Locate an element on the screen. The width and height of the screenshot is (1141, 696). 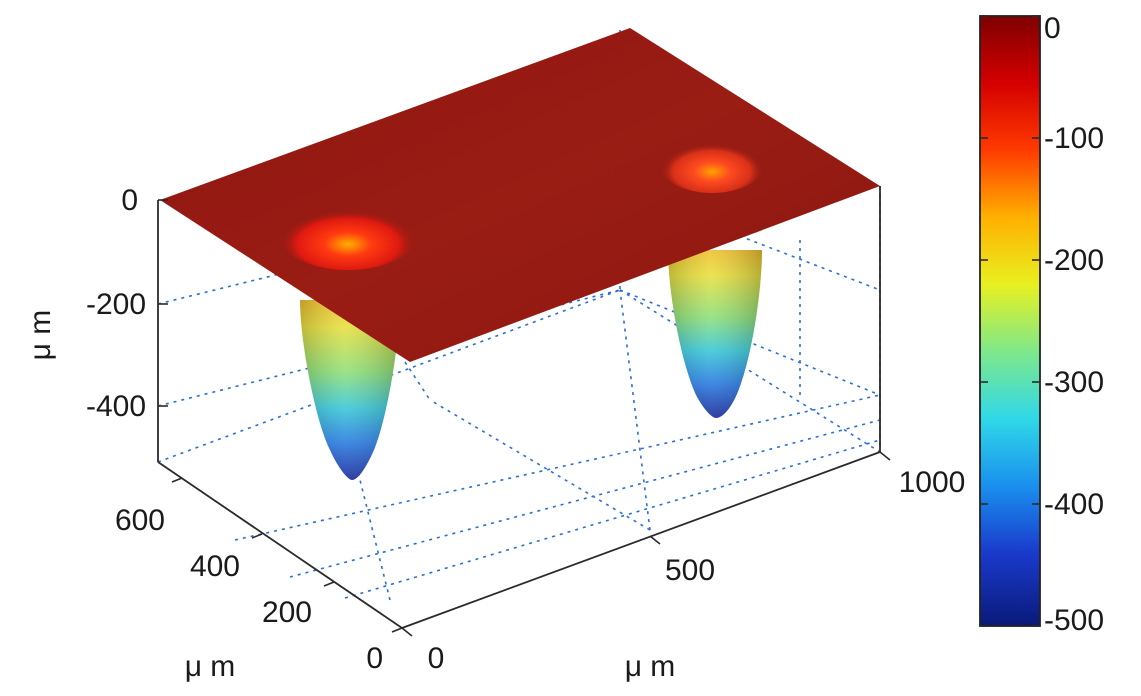
well-left is located at coordinates (350, 390).